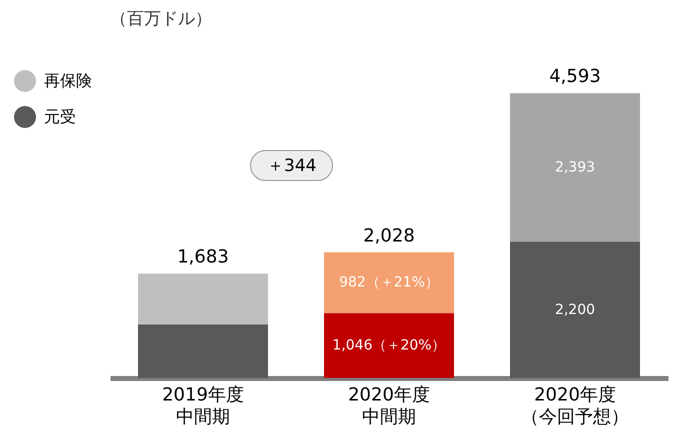 This screenshot has height=434, width=683. What do you see at coordinates (68, 81) in the screenshot?
I see `legend-label: 再保険` at bounding box center [68, 81].